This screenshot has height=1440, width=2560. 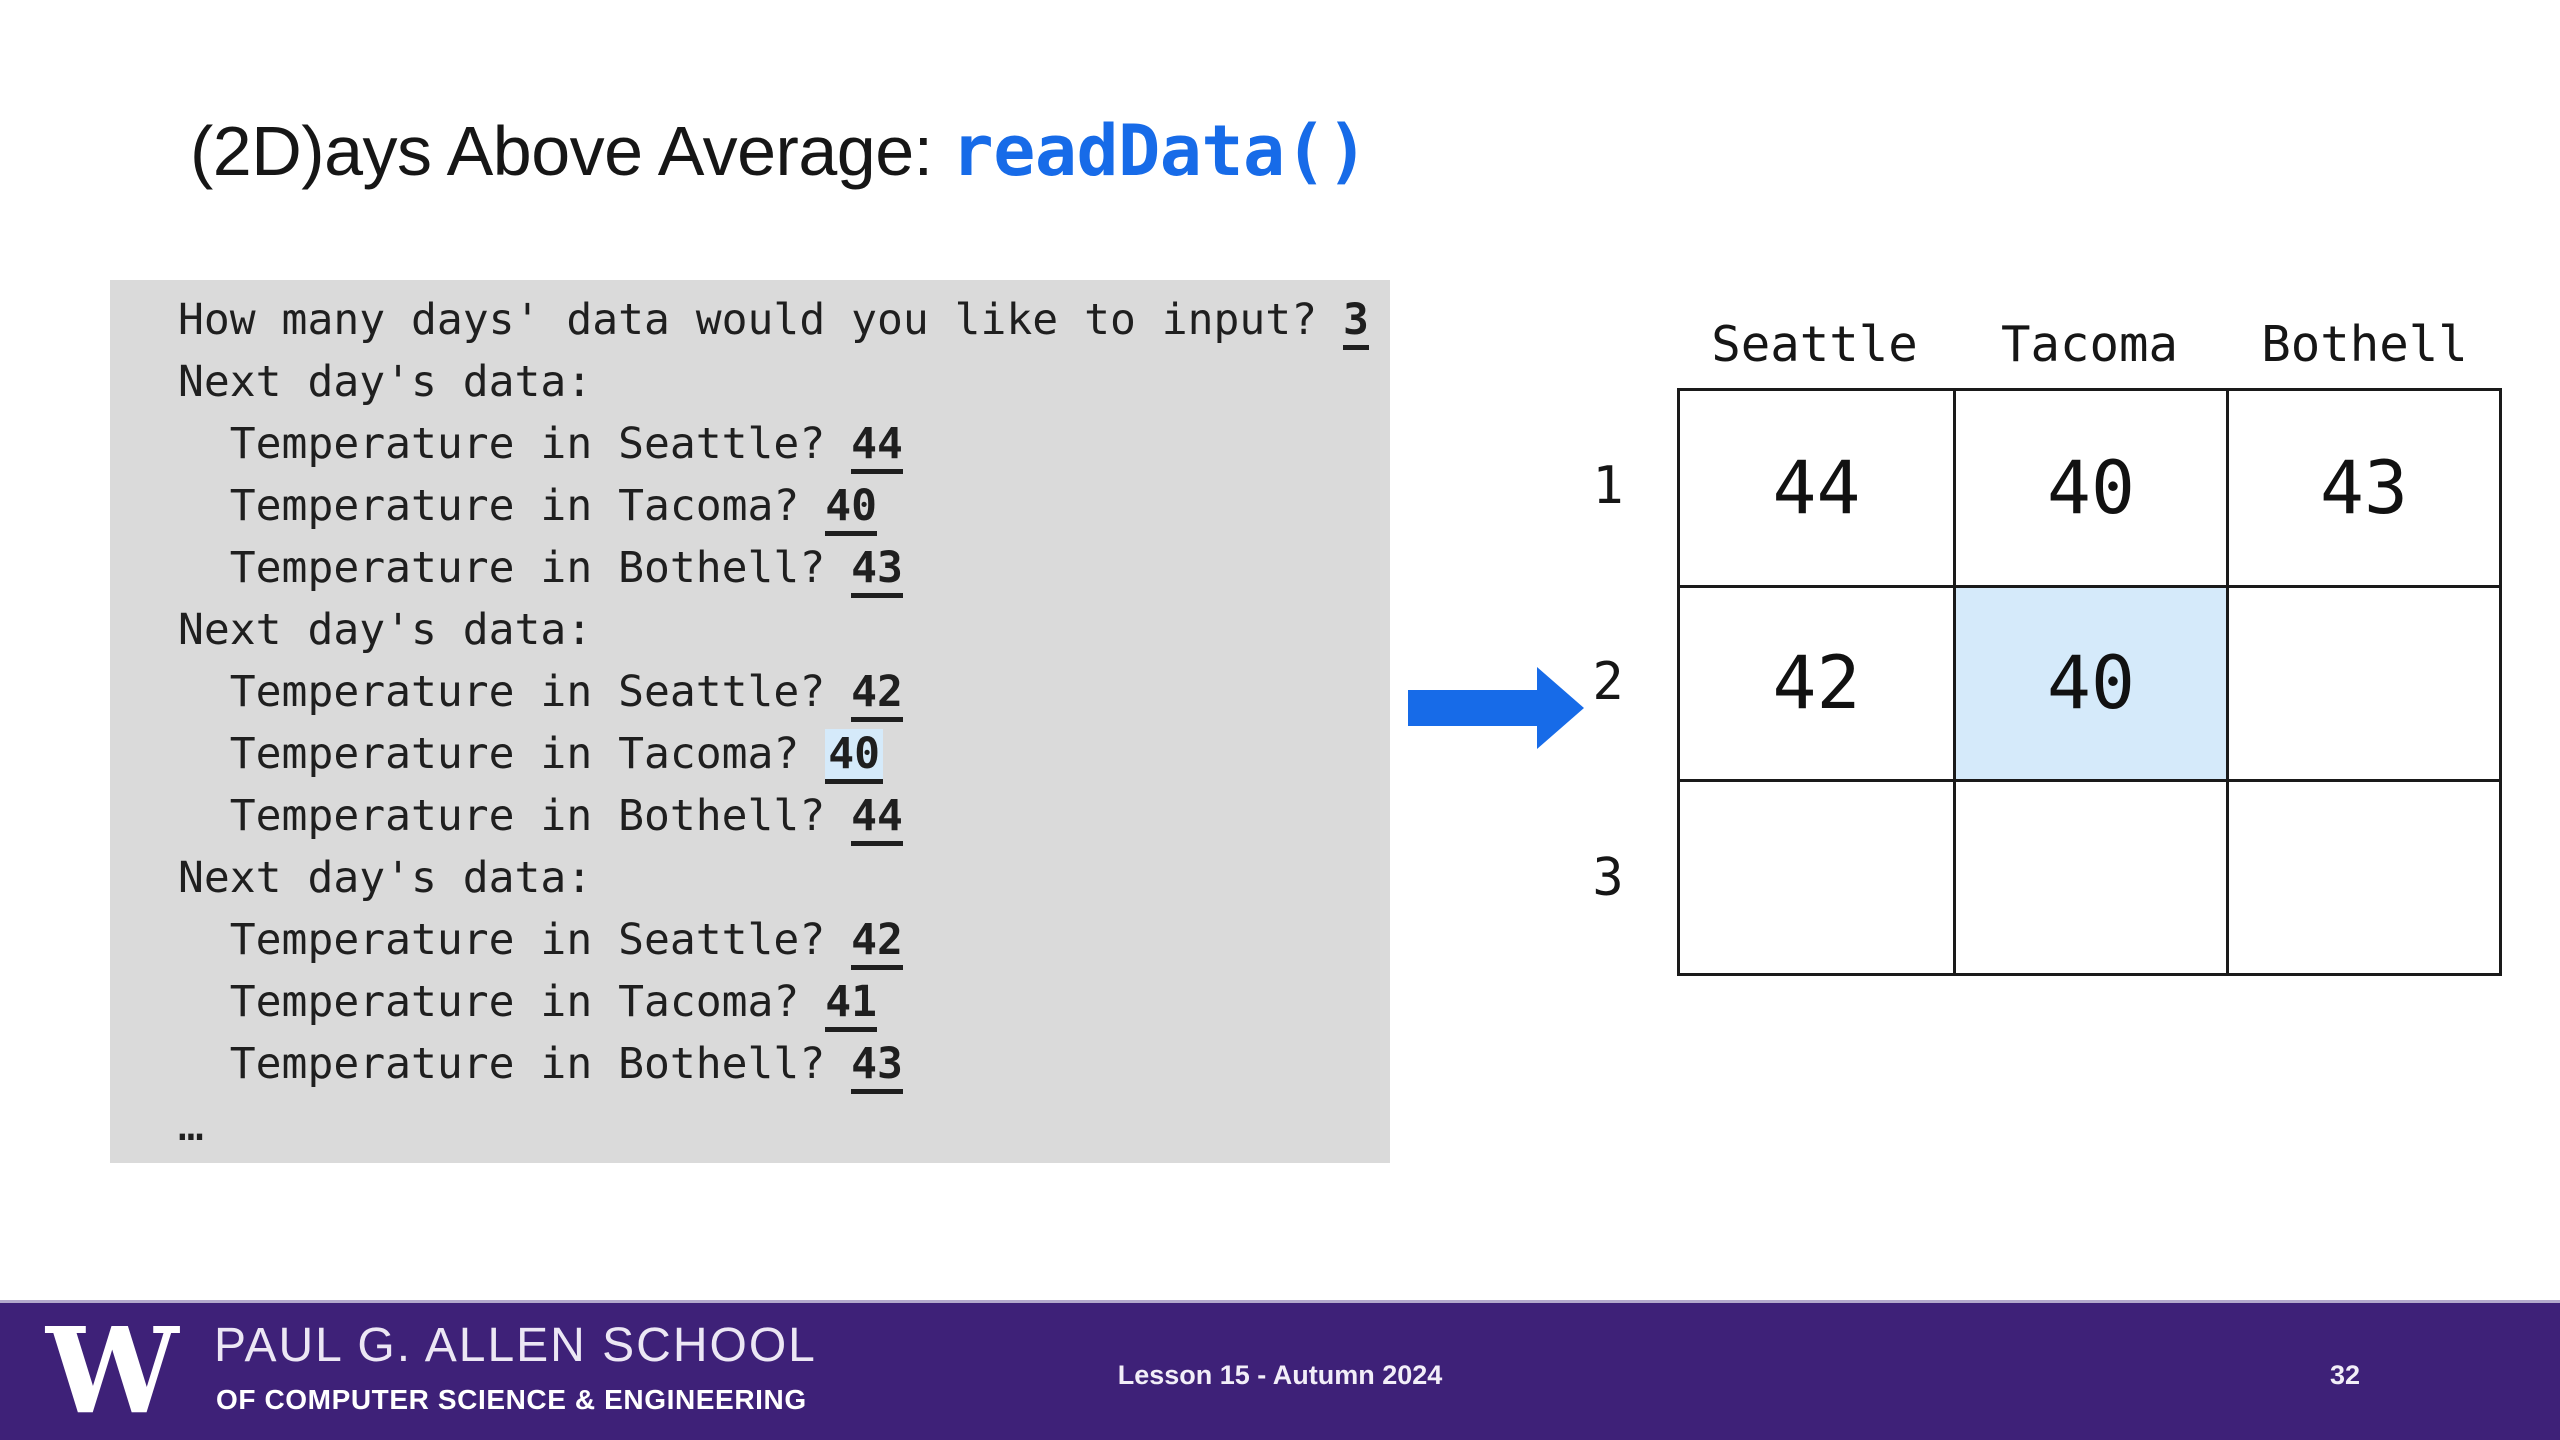 I want to click on table-column-headers: Seattle Tacoma Bothell, so click(x=2089, y=344).